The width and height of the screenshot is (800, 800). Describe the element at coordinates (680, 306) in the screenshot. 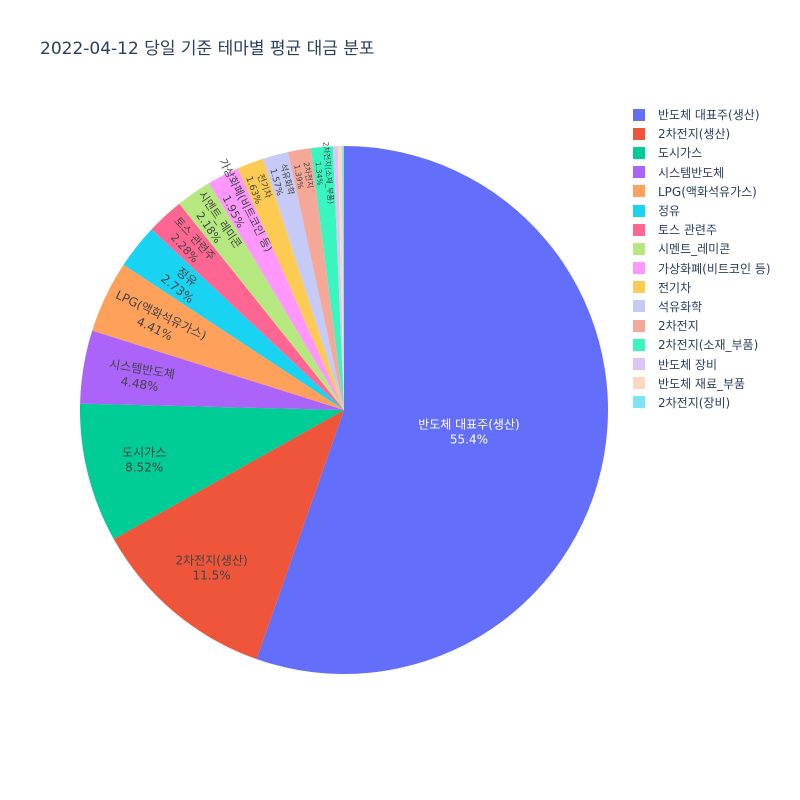

I see `legend-label-10: 석유화학` at that location.